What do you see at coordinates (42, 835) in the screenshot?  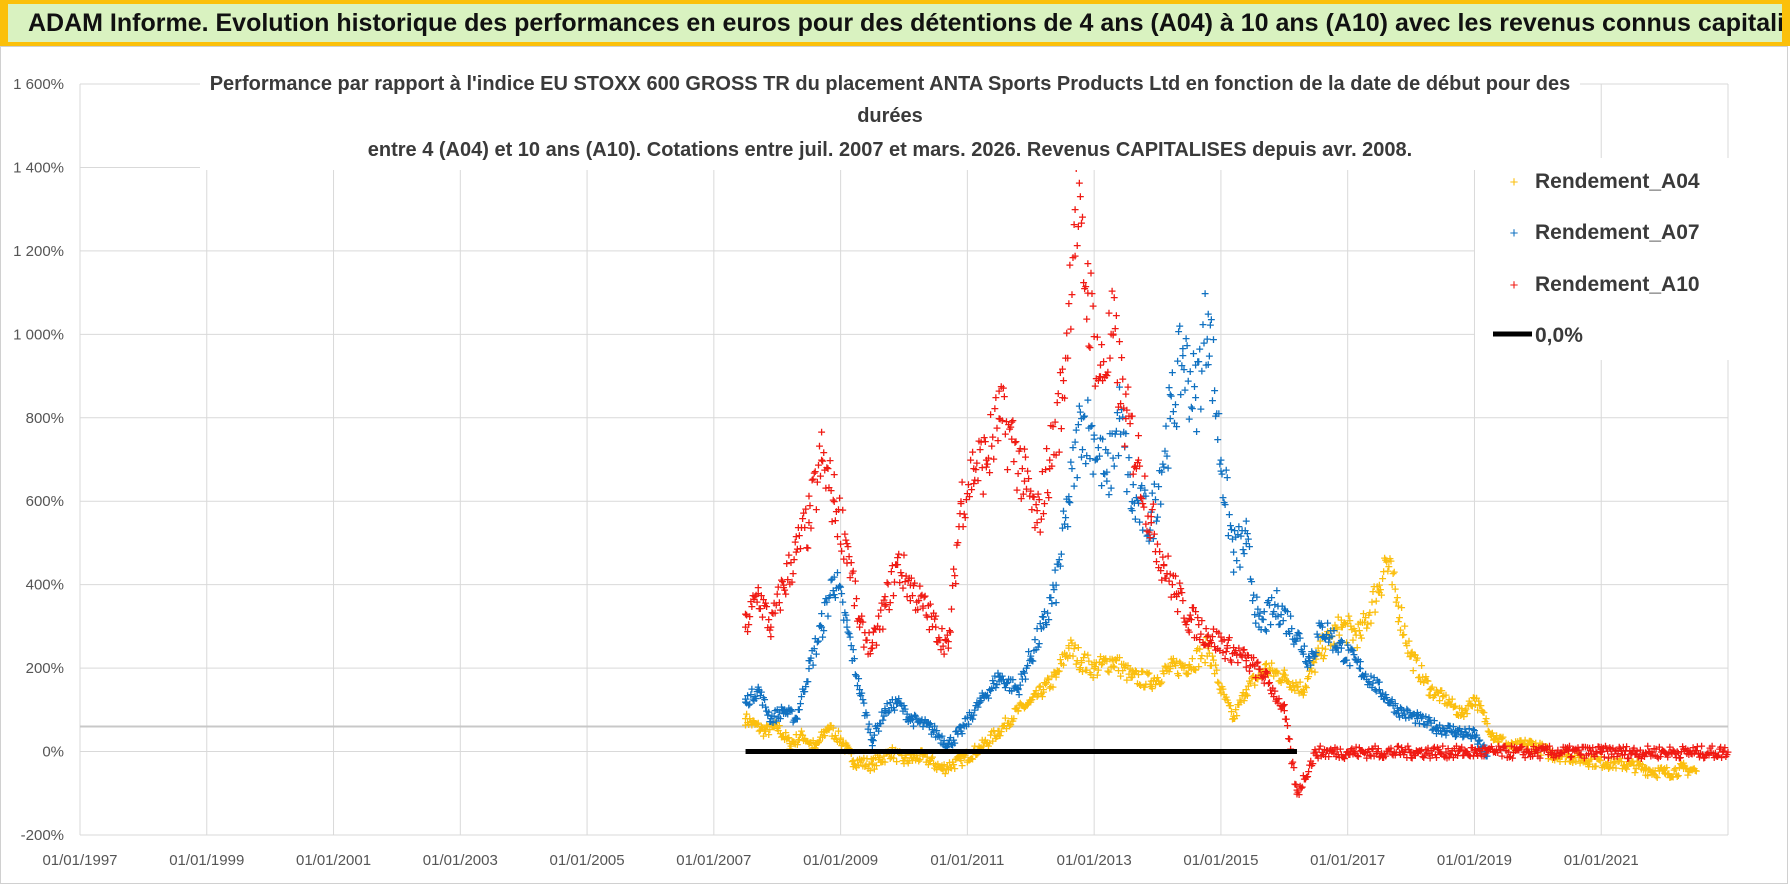 I see `y-tick-label: -200%` at bounding box center [42, 835].